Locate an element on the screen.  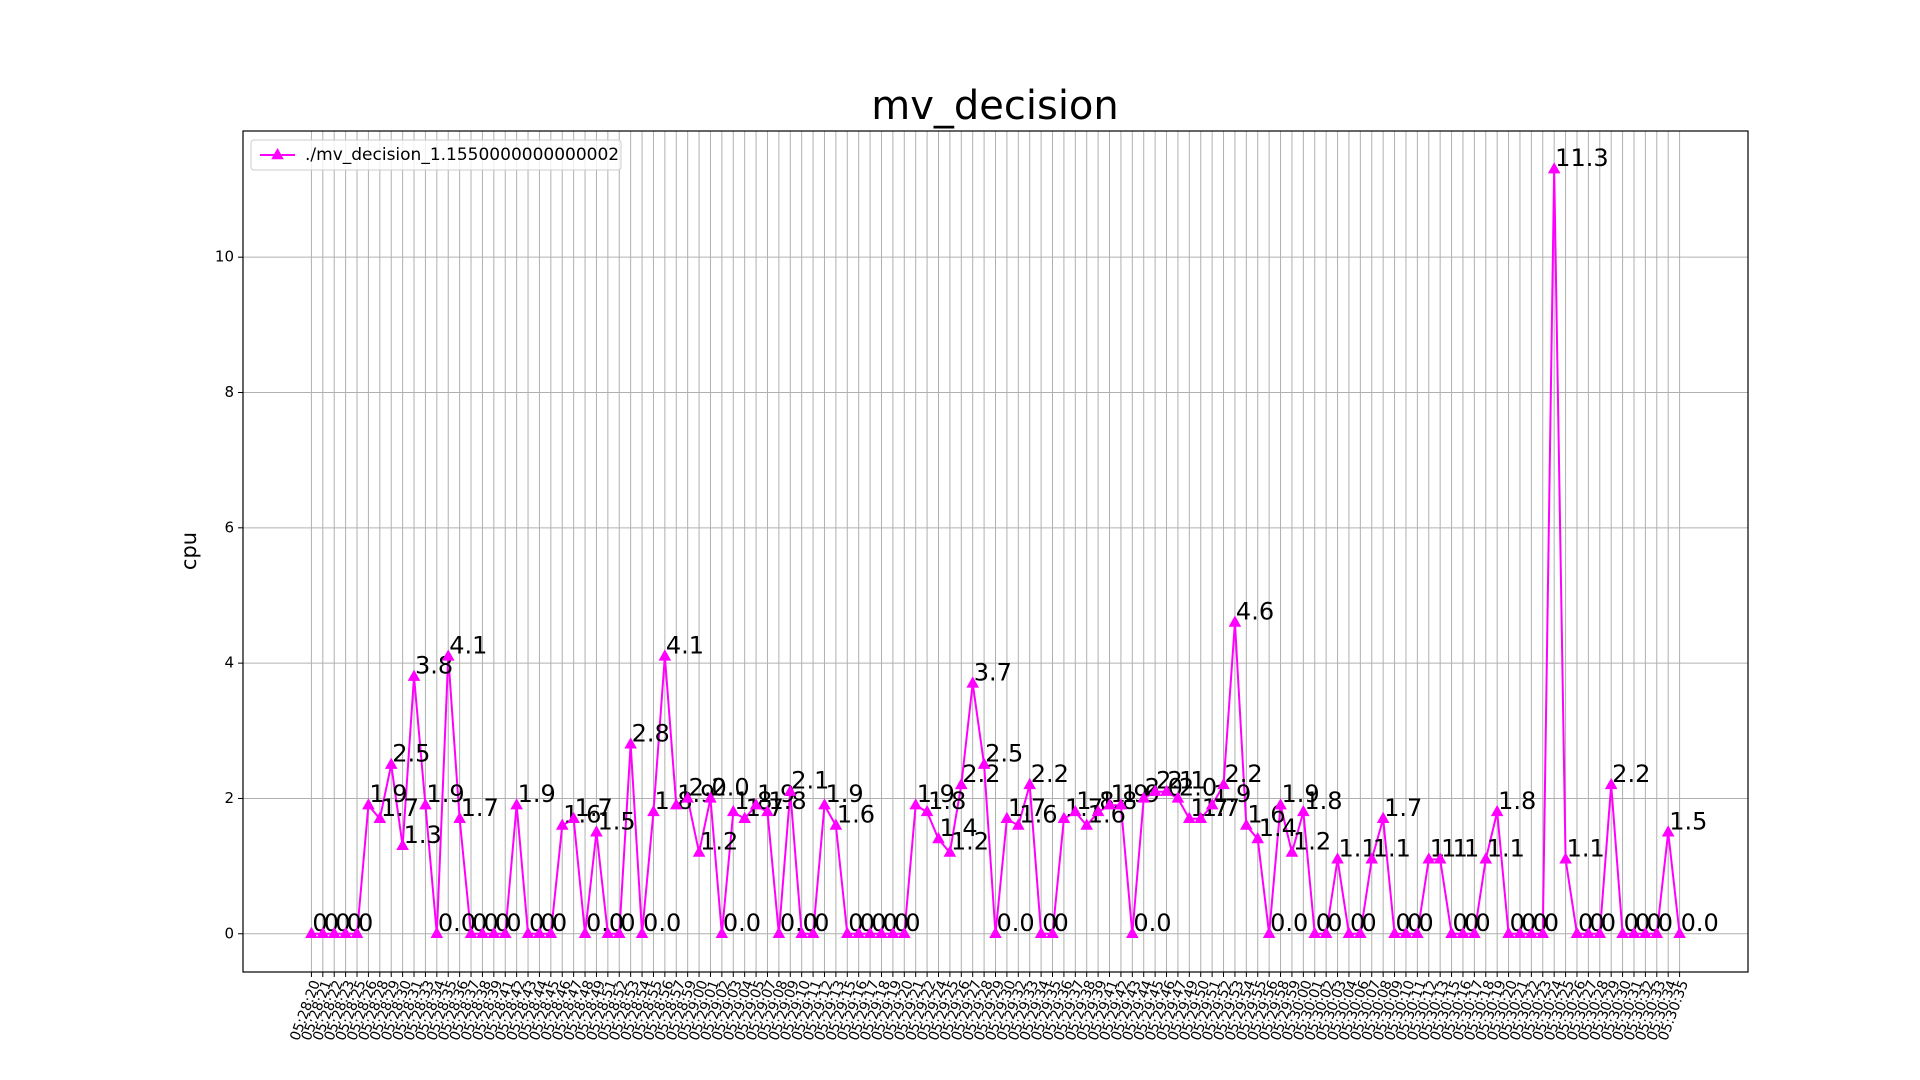
legend: ./mv_decision_1.1550000000000002 is located at coordinates (436, 155).